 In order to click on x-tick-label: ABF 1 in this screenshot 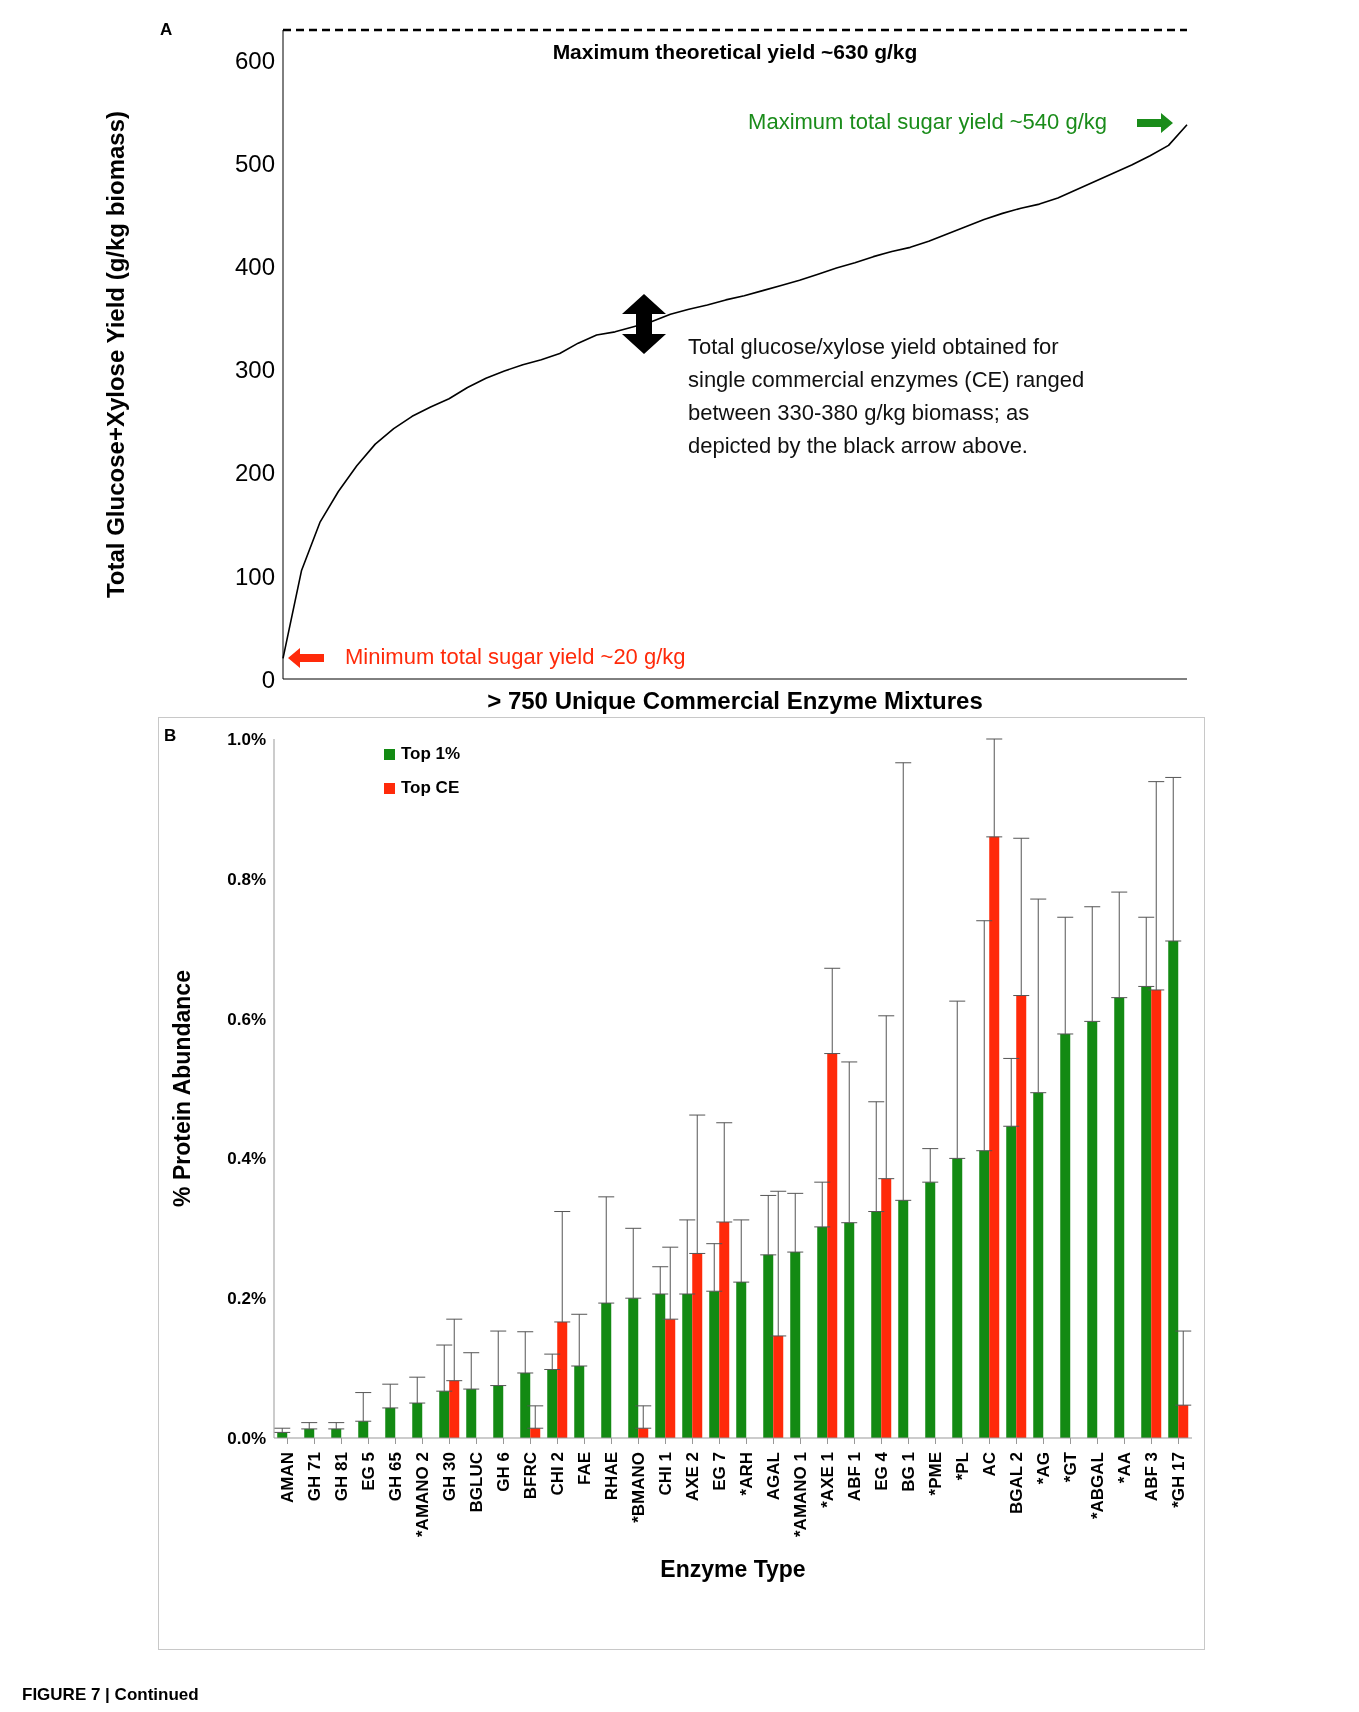, I will do `click(854, 1477)`.